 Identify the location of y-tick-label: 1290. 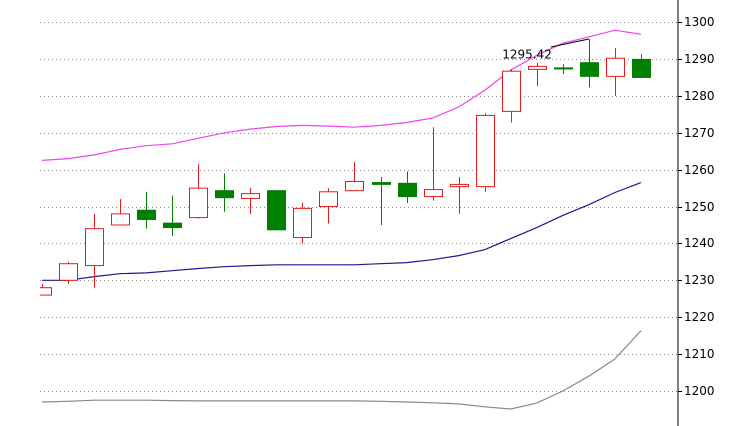
(699, 59).